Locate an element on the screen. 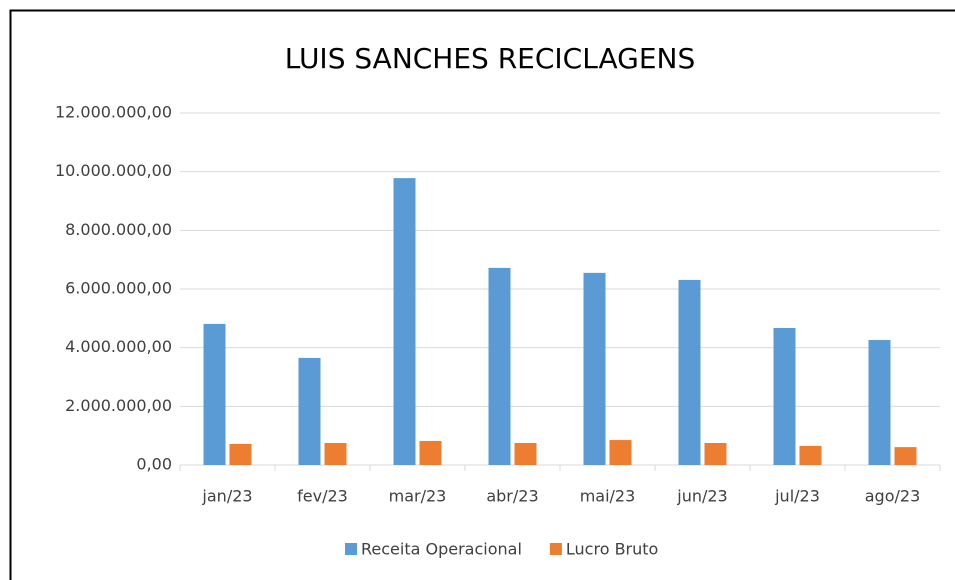 The width and height of the screenshot is (955, 580). x-tick-label: abr/23 is located at coordinates (512, 496).